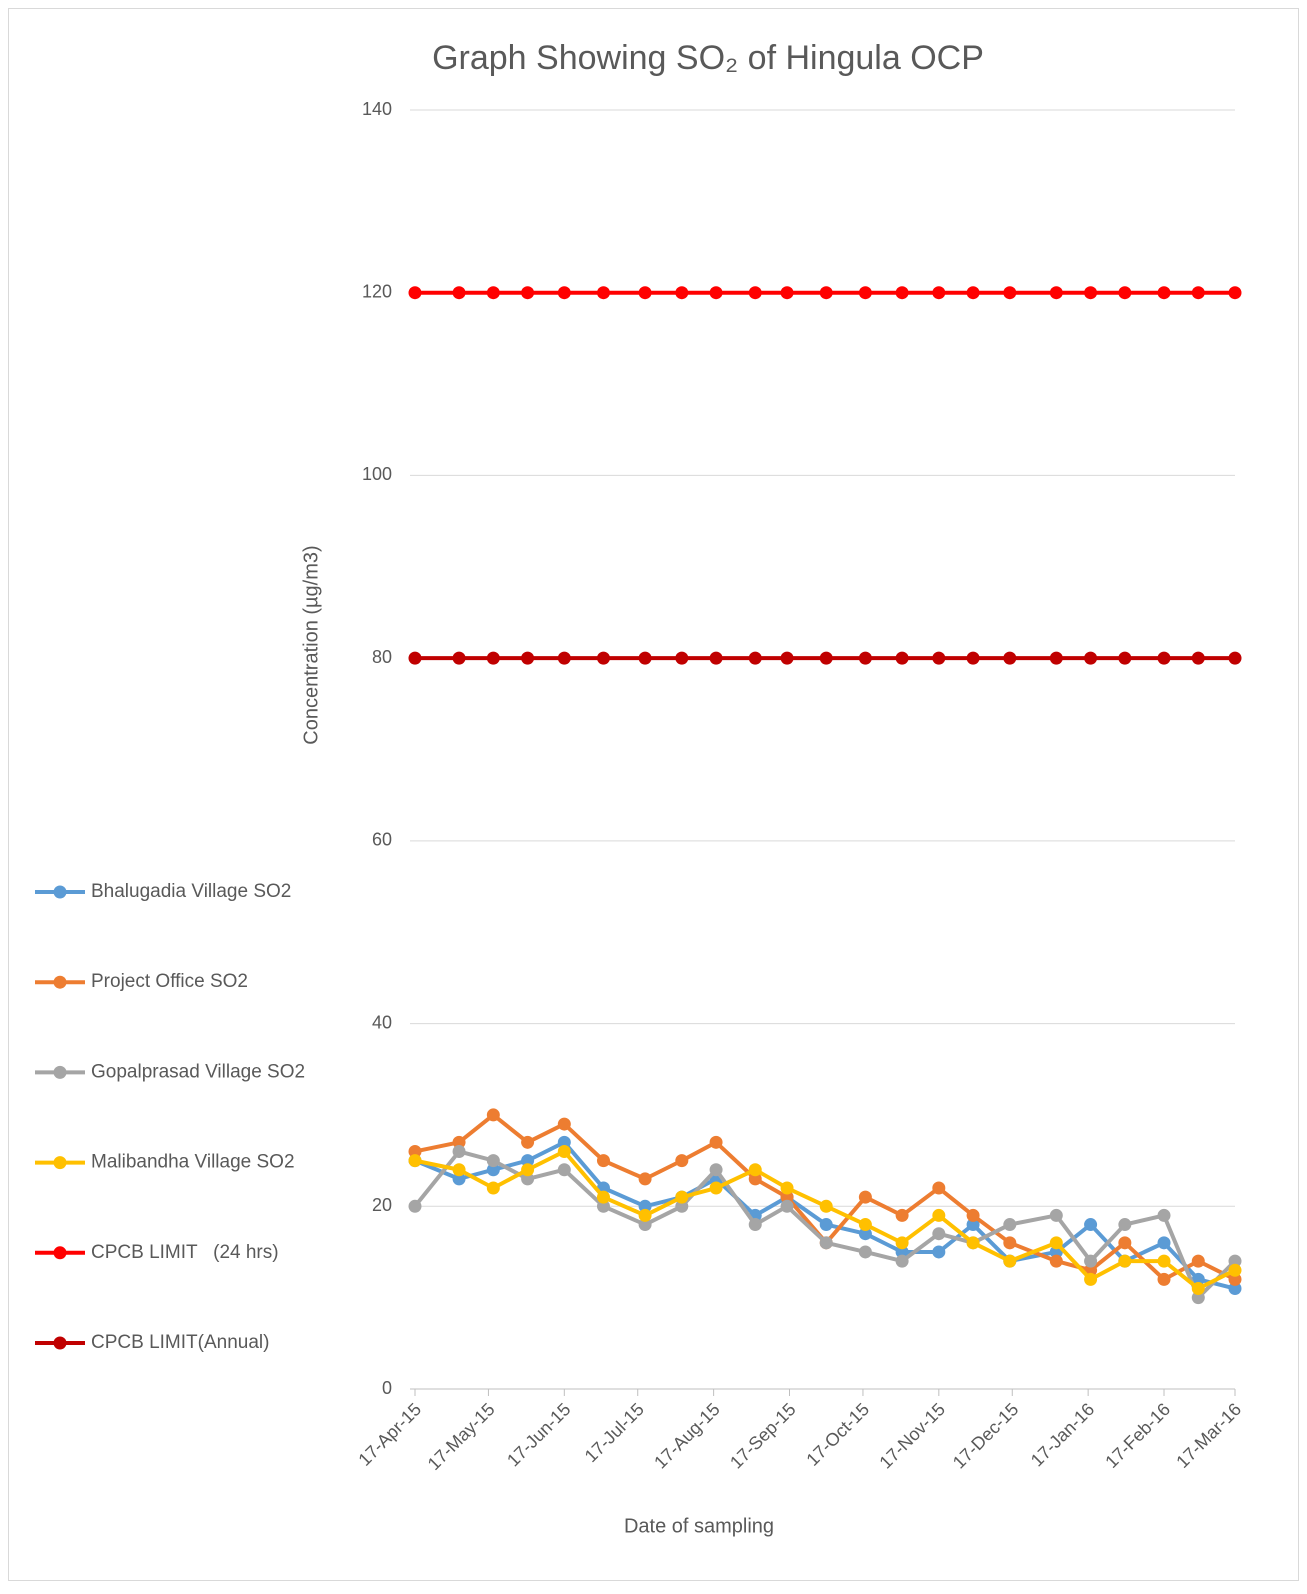 This screenshot has width=1307, height=1594. I want to click on y-tick-label: 20, so click(382, 1205).